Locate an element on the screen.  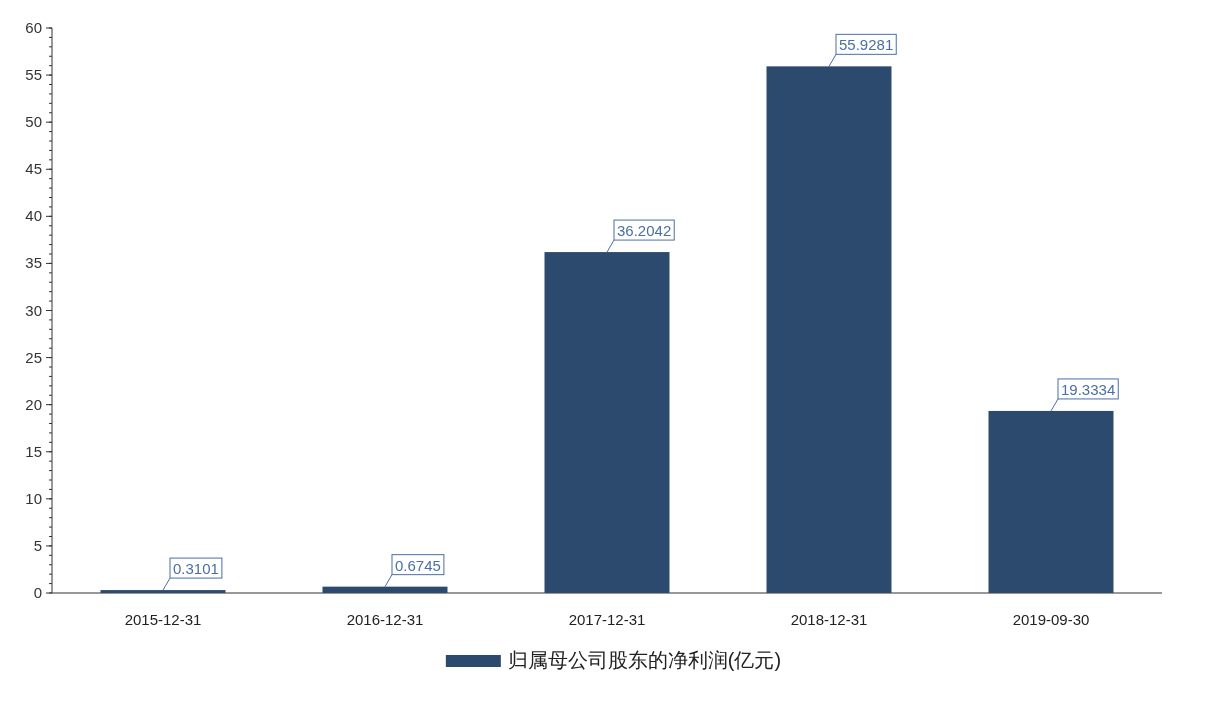
y-tick-label: 45 is located at coordinates (33, 169).